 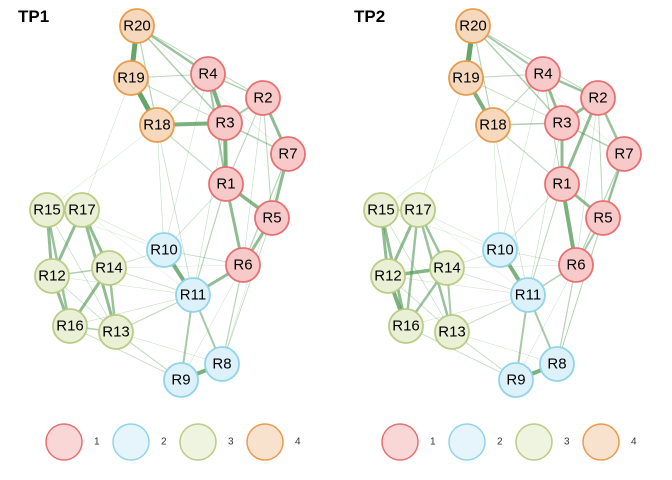 I want to click on node-label: R17, so click(x=82, y=210).